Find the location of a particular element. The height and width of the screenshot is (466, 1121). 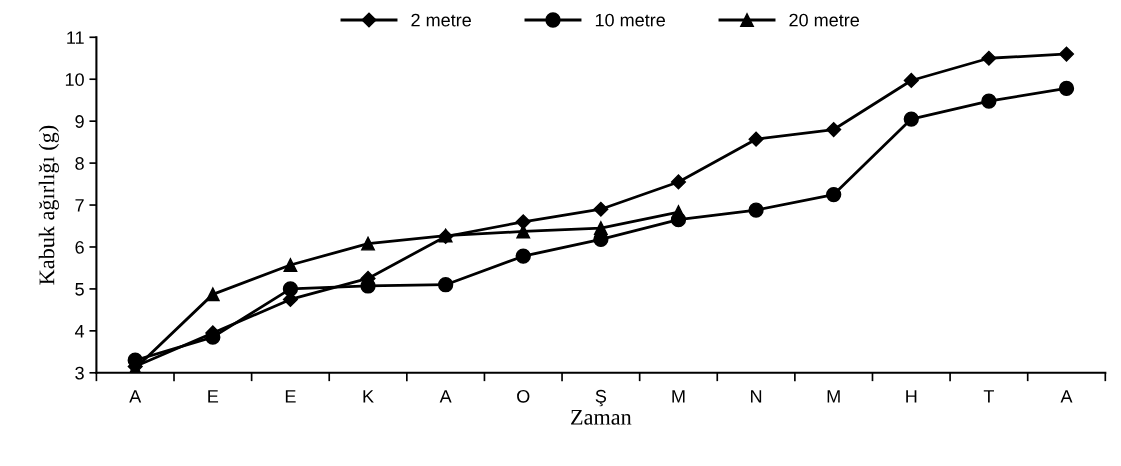

y-tick-label: 7 is located at coordinates (79, 205).